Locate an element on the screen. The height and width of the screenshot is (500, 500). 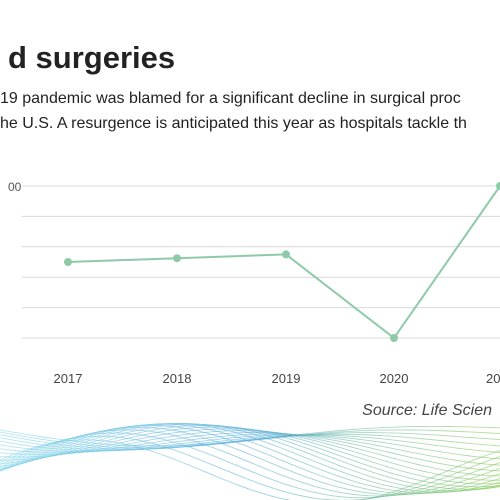
x-axis-tick-labels: 2017 2018 2019 2020 20 is located at coordinates (277, 378).